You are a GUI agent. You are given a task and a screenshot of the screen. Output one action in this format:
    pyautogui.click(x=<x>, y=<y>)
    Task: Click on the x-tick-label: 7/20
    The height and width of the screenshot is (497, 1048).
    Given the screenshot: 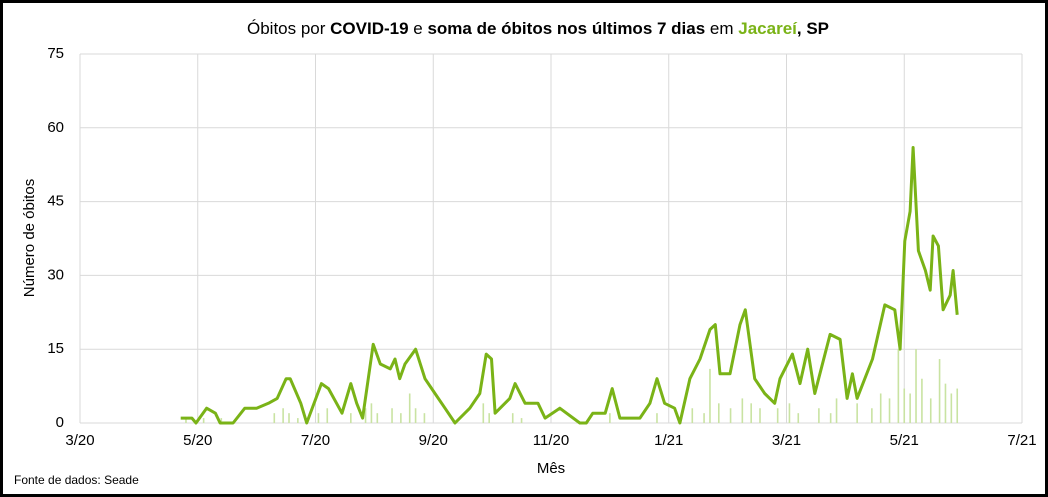 What is the action you would take?
    pyautogui.click(x=315, y=440)
    